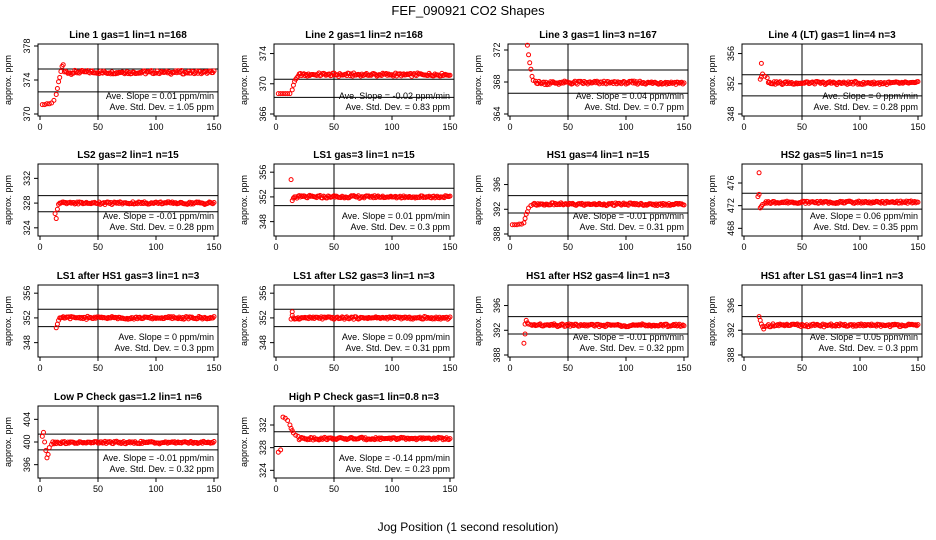  Describe the element at coordinates (398, 107) in the screenshot. I see `std-dev-annotation: Ave. Std. Dev. = 0.83 ppm` at that location.